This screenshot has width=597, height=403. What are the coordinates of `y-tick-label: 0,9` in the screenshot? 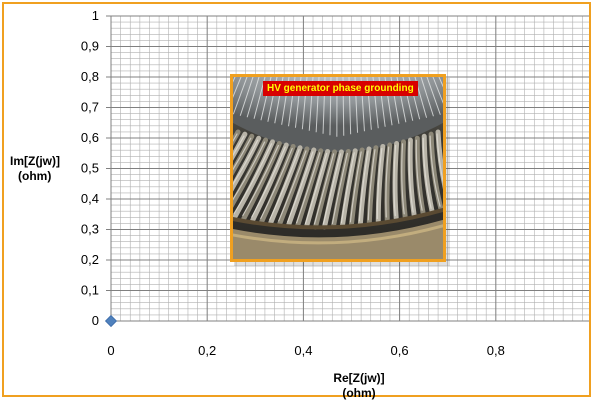 It's located at (90, 46).